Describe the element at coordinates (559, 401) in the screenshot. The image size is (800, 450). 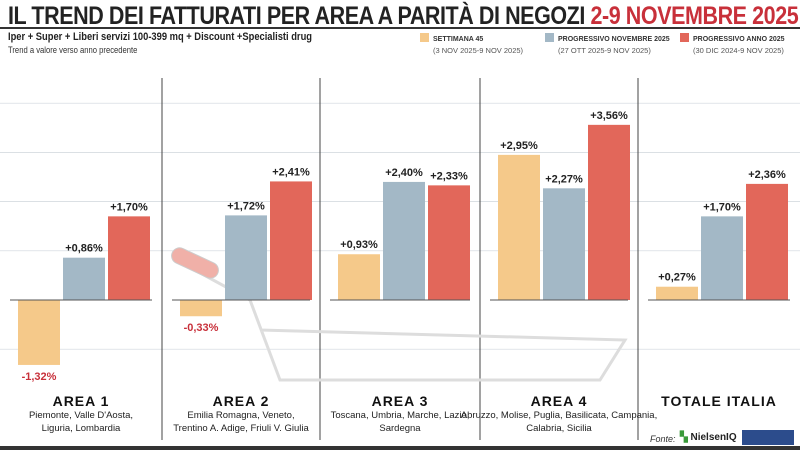
I see `category-label: AREA 4` at that location.